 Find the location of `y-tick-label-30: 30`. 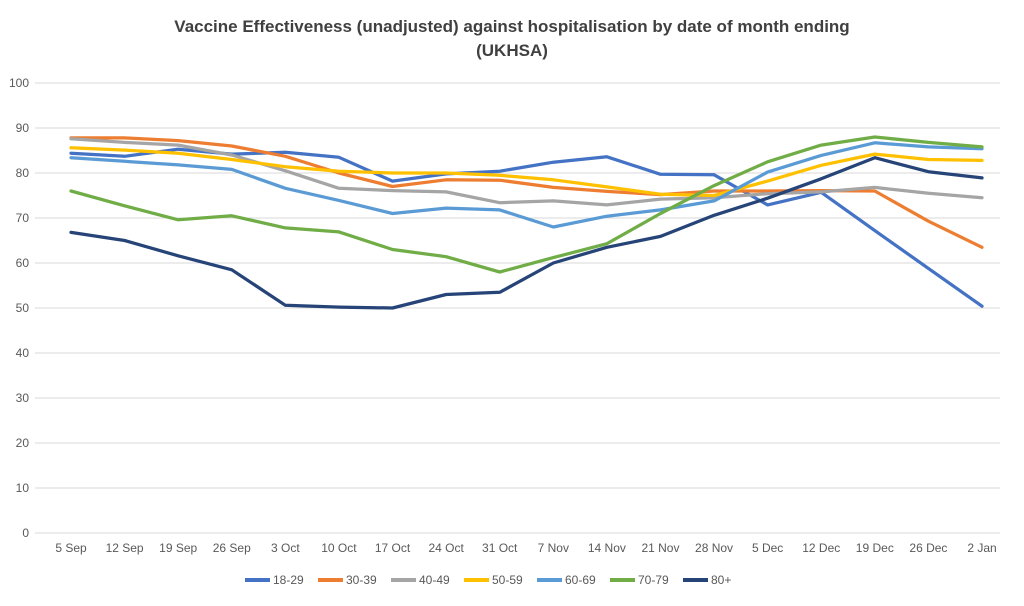

y-tick-label-30: 30 is located at coordinates (23, 398).